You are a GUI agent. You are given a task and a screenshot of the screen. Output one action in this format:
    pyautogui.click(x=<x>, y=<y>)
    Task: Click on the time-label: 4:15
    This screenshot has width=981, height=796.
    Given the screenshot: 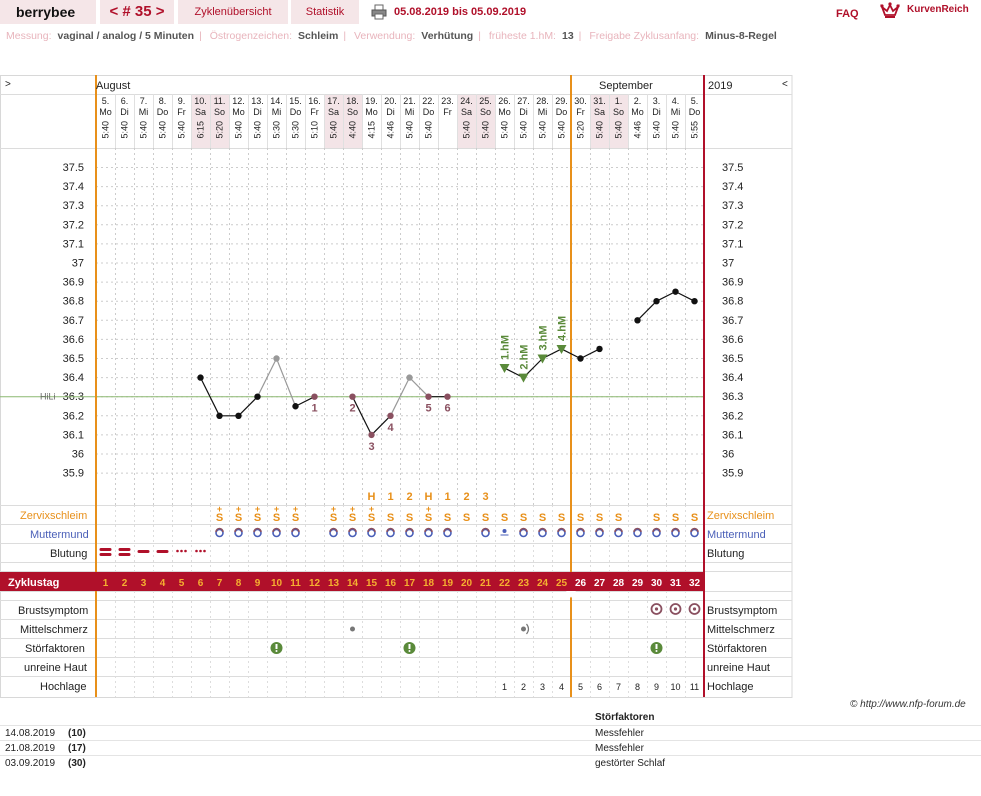 What is the action you would take?
    pyautogui.click(x=372, y=130)
    